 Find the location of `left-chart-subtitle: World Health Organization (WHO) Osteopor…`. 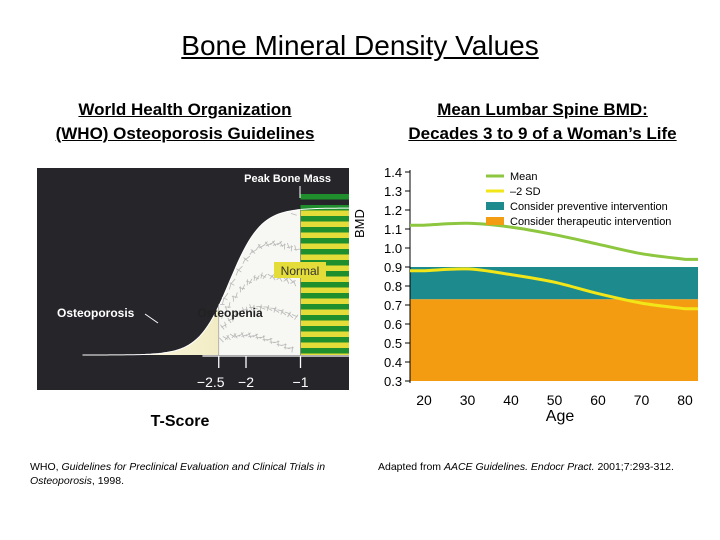

left-chart-subtitle: World Health Organization (WHO) Osteopor… is located at coordinates (185, 122).